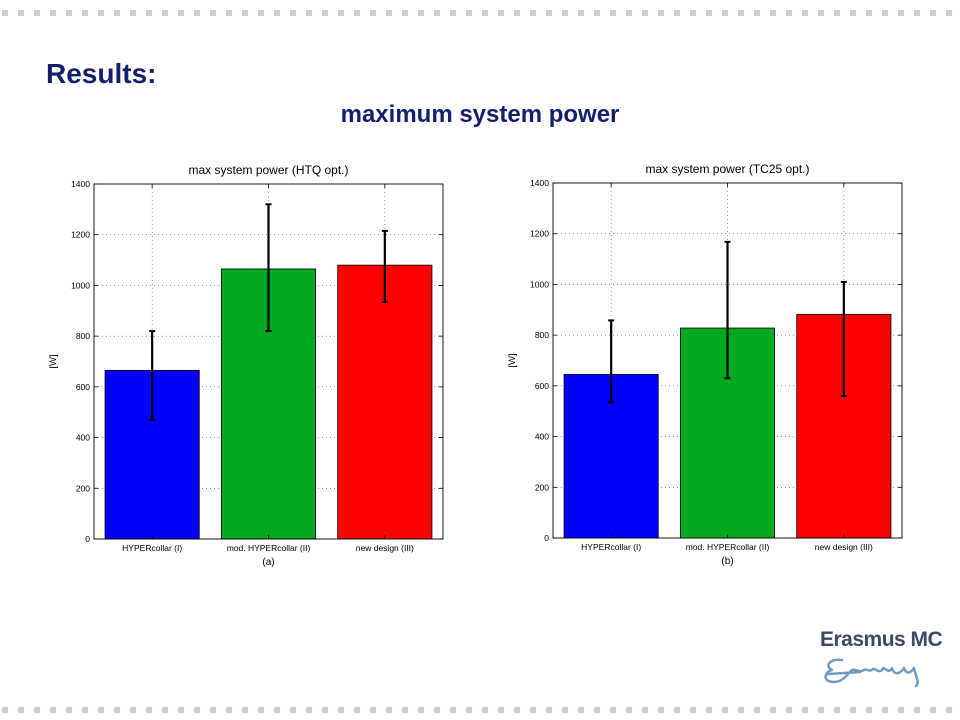 Image resolution: width=960 pixels, height=720 pixels. What do you see at coordinates (480, 710) in the screenshot?
I see `bottom-decorative-dots` at bounding box center [480, 710].